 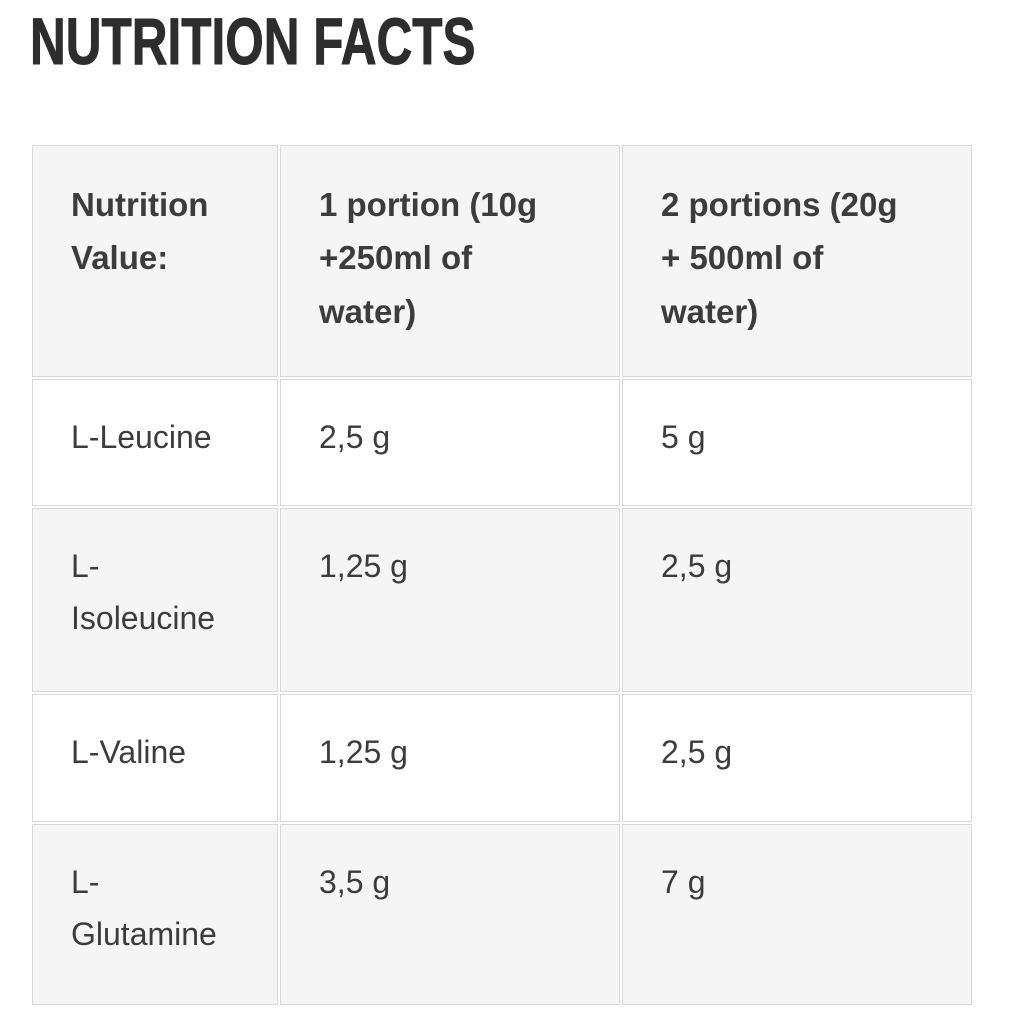 What do you see at coordinates (155, 442) in the screenshot?
I see `cell-label: L-Leucine` at bounding box center [155, 442].